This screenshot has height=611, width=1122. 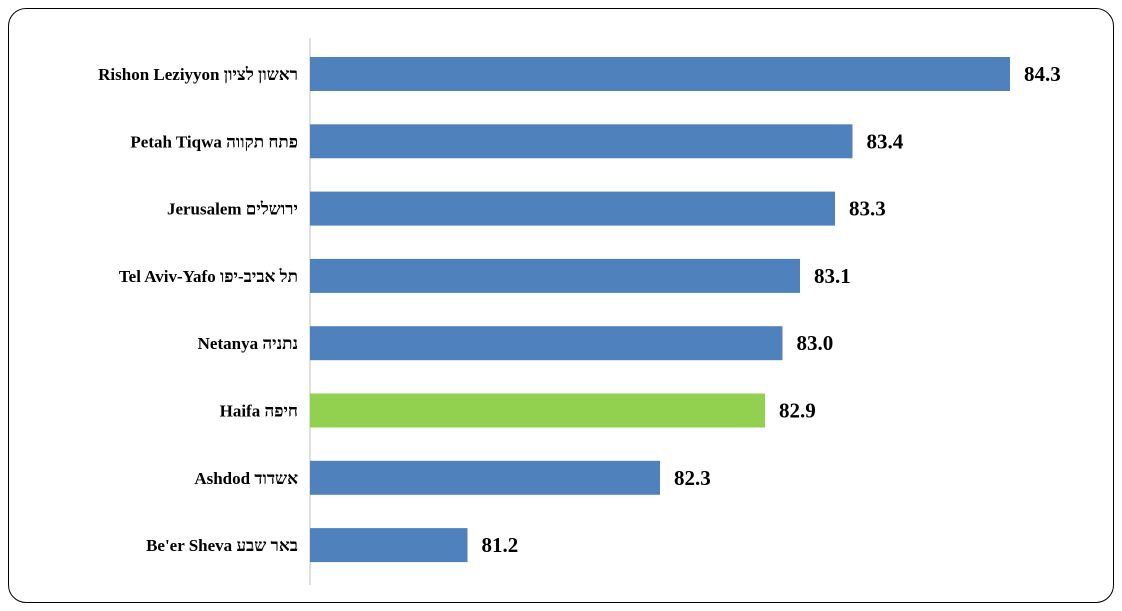 I want to click on value-label: 83.3, so click(x=867, y=209).